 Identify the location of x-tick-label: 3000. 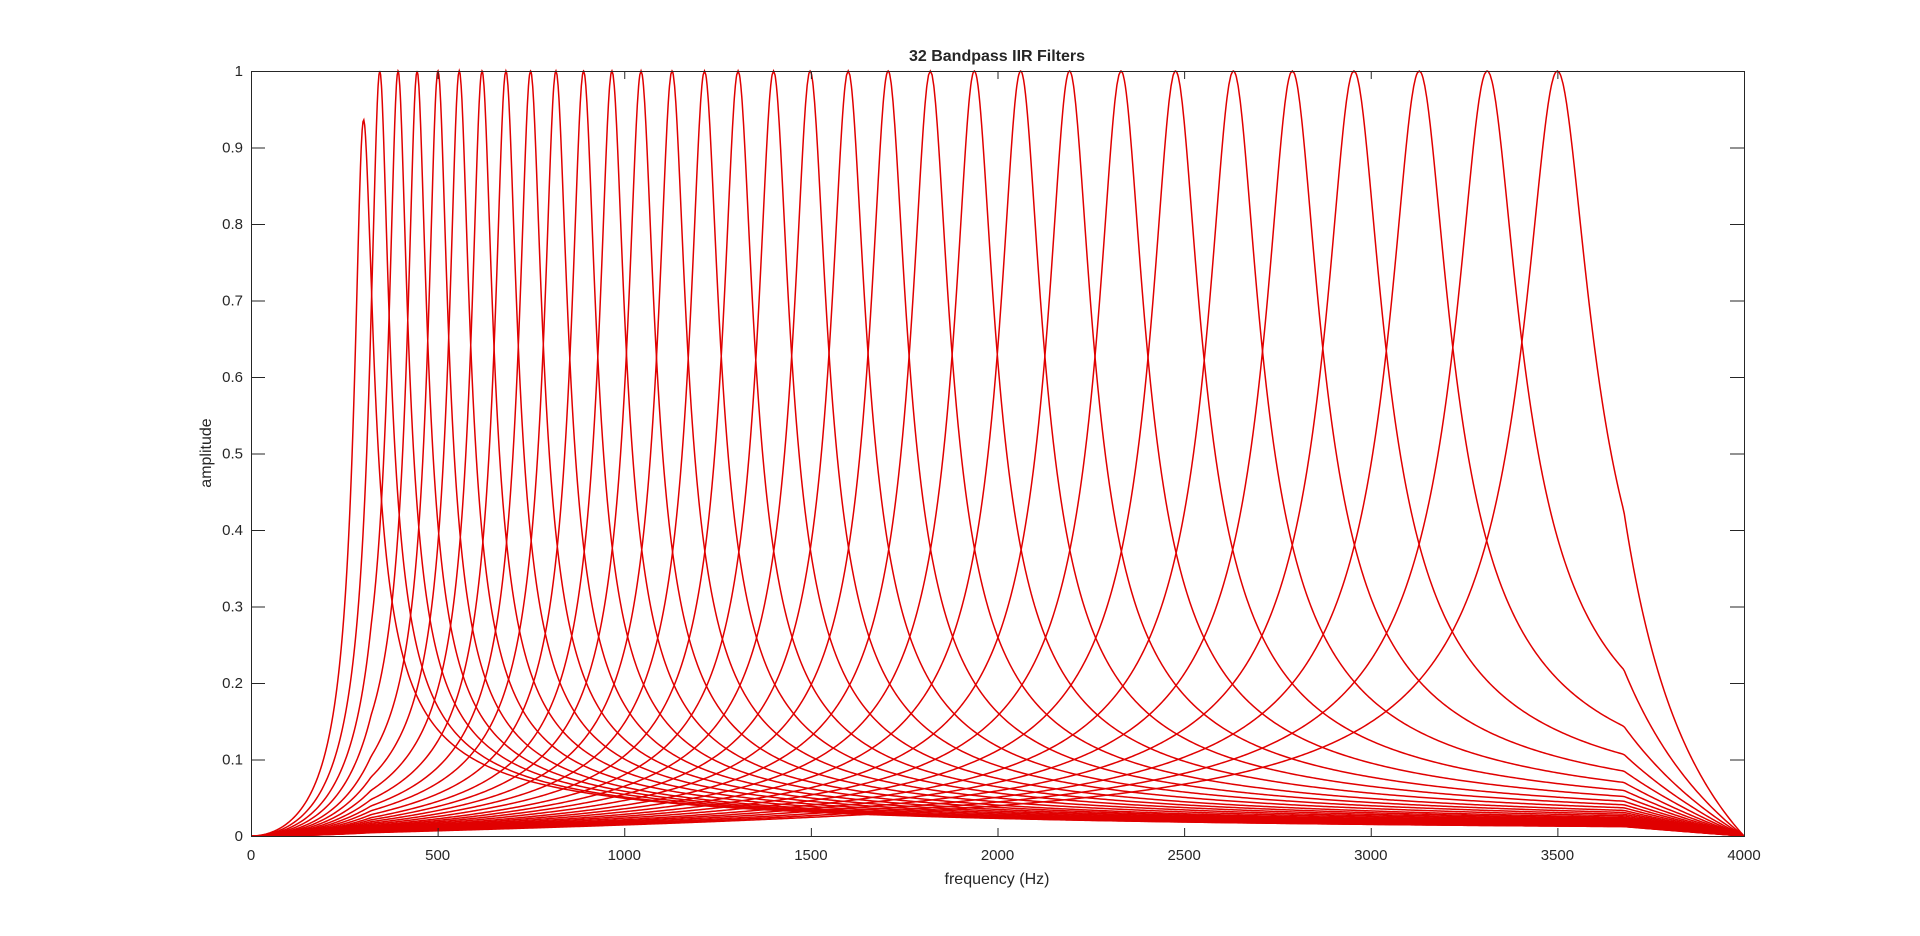
(1370, 855).